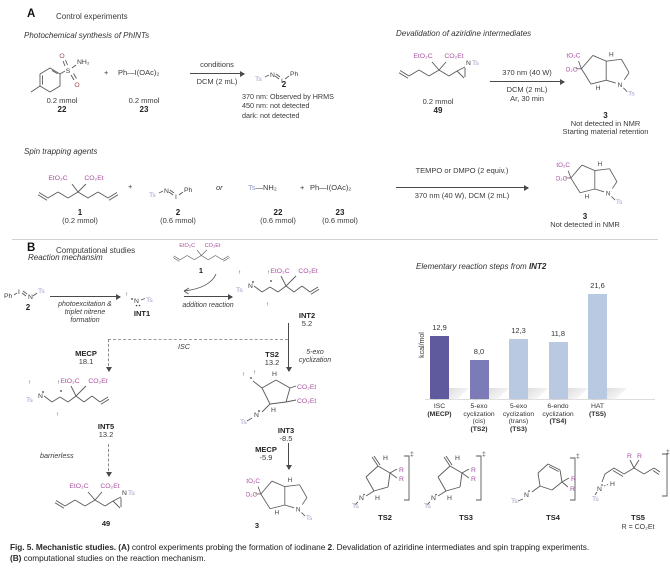 Image resolution: width=670 pixels, height=579 pixels. Describe the element at coordinates (518, 418) in the screenshot. I see `bar-category-label: 5-exo cyclization (trans) (TS3)` at that location.